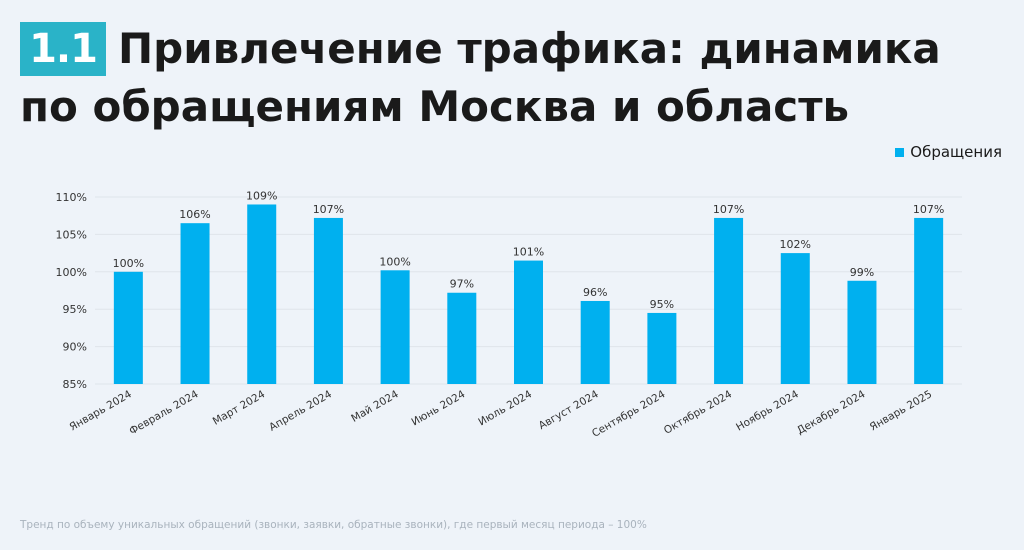 The width and height of the screenshot is (1024, 550). Describe the element at coordinates (439, 408) in the screenshot. I see `x-tick-label: Июнь 2024` at that location.